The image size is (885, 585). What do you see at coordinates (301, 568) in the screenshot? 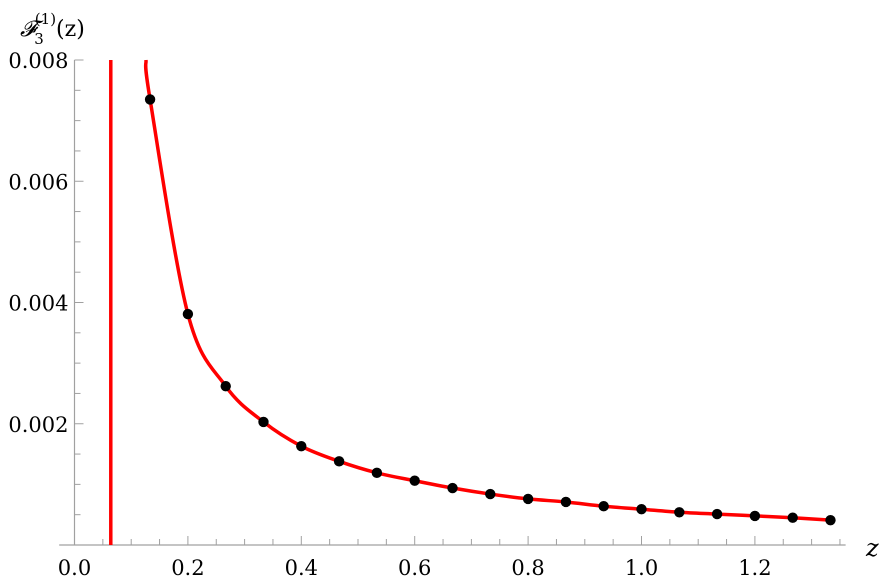
I see `x-tick-label: 0.4` at bounding box center [301, 568].